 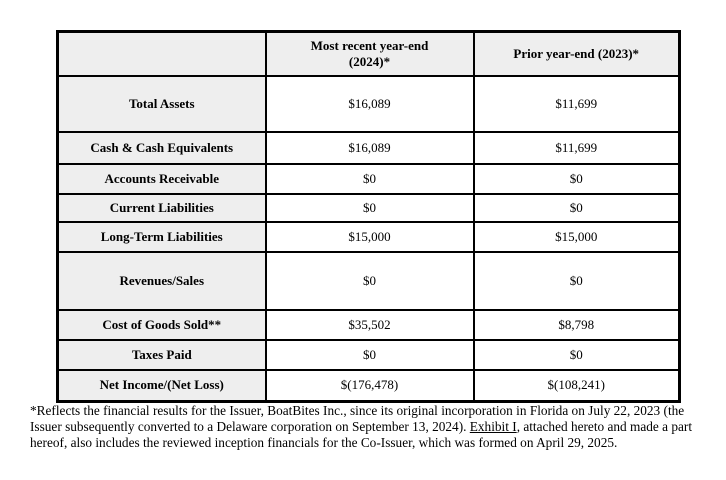 I want to click on table-row-revenues-sales: Revenues/Sales $0 $0, so click(x=368, y=280).